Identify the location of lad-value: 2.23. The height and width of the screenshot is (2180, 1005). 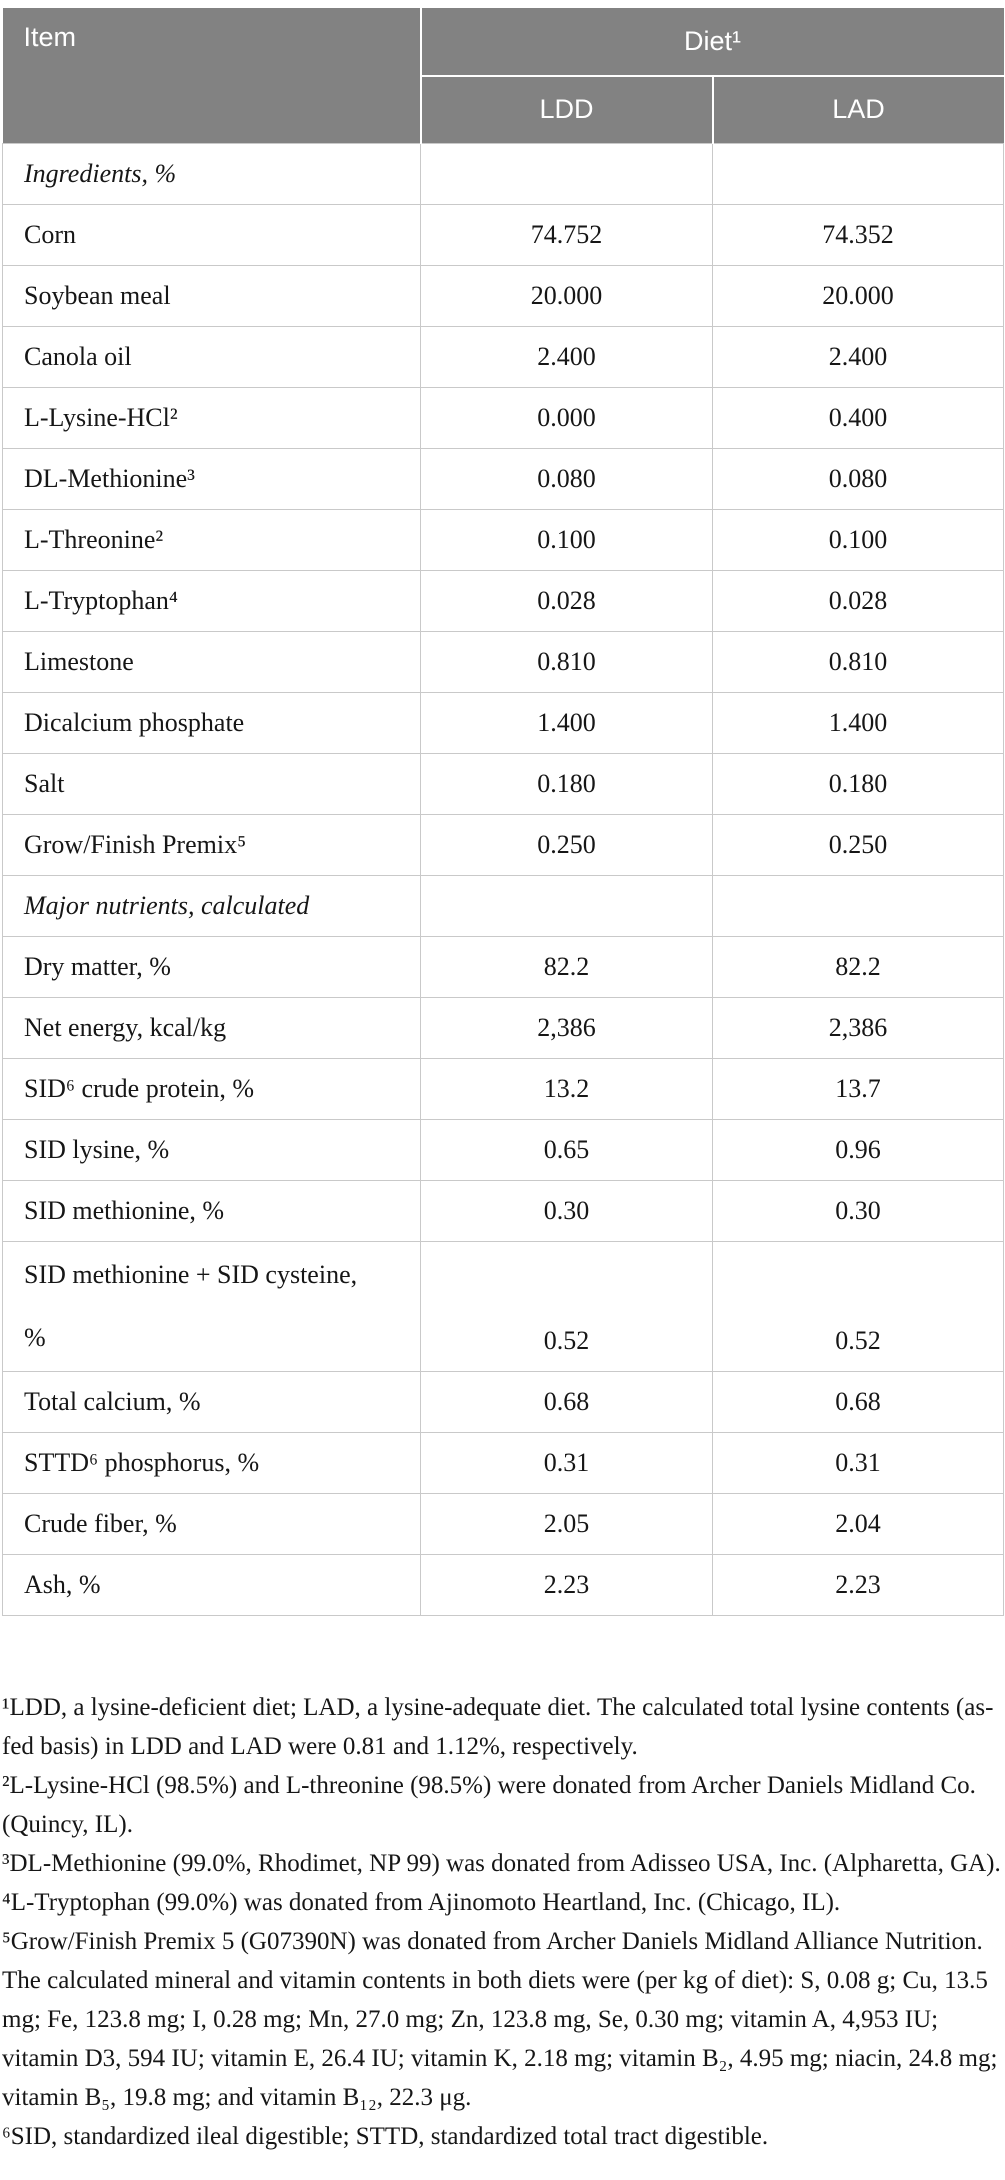
(858, 1584).